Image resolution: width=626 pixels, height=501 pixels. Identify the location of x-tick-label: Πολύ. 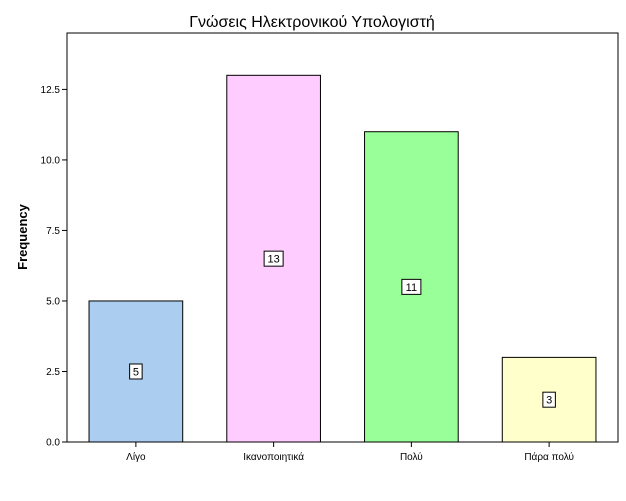
(411, 457).